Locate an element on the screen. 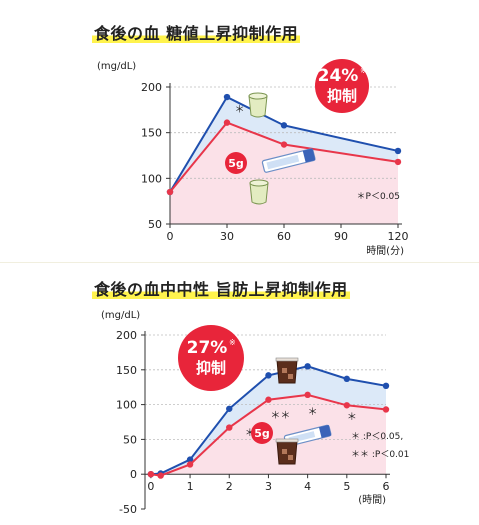 The image size is (479, 525). significance-note: ＊P＜0.05 is located at coordinates (378, 197).